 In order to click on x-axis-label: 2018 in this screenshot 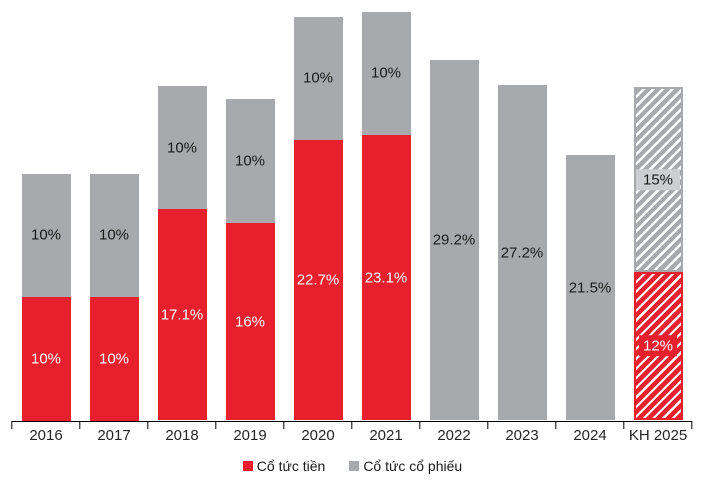, I will do `click(182, 435)`.